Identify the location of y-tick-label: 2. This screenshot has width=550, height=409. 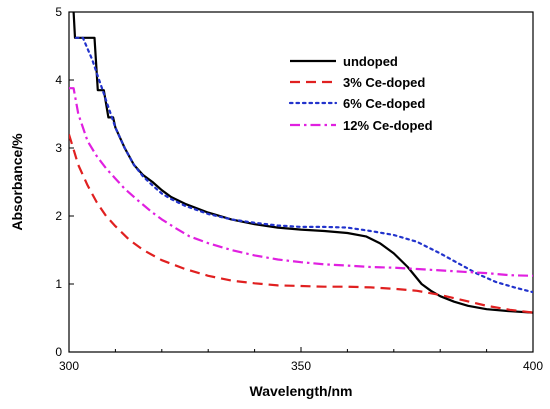
(58, 216).